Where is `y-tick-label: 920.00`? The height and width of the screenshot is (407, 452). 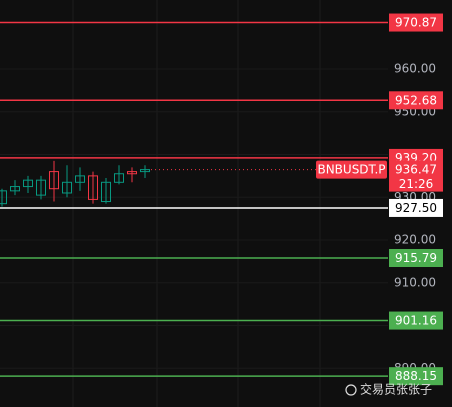 y-tick-label: 920.00 is located at coordinates (415, 240).